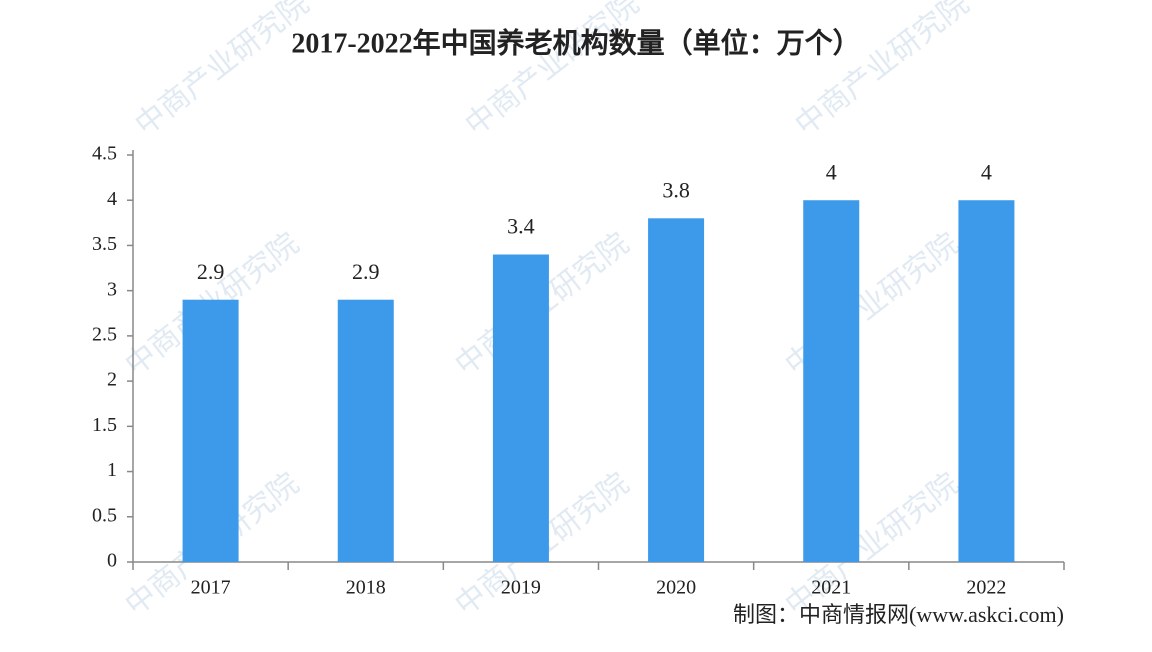 Image resolution: width=1152 pixels, height=652 pixels. Describe the element at coordinates (831, 588) in the screenshot. I see `x-tick-label: 2021` at that location.